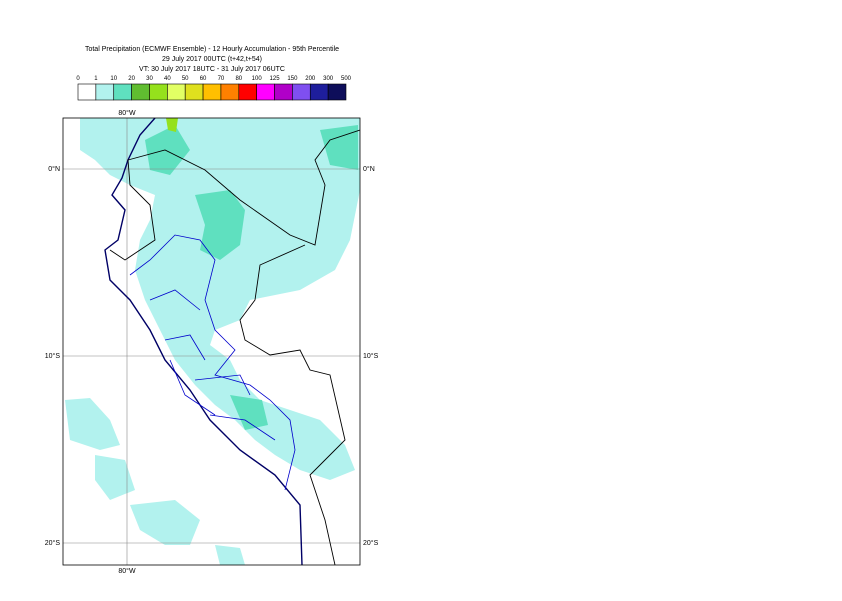 Image resolution: width=842 pixels, height=601 pixels. What do you see at coordinates (185, 79) in the screenshot?
I see `legend-label: 50` at bounding box center [185, 79].